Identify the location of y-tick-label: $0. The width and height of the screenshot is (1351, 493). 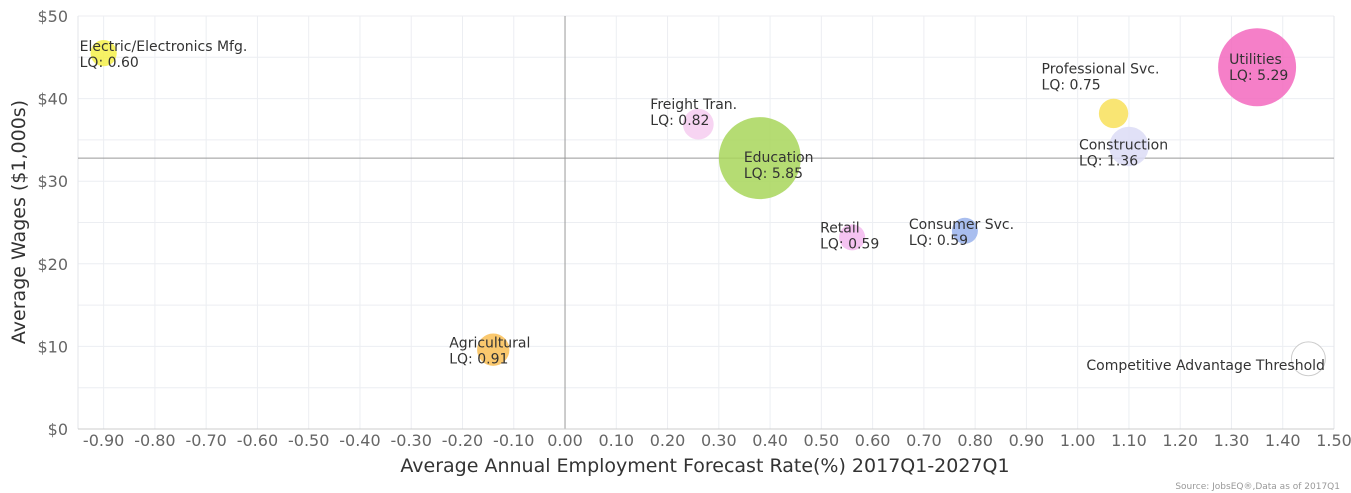
(58, 429).